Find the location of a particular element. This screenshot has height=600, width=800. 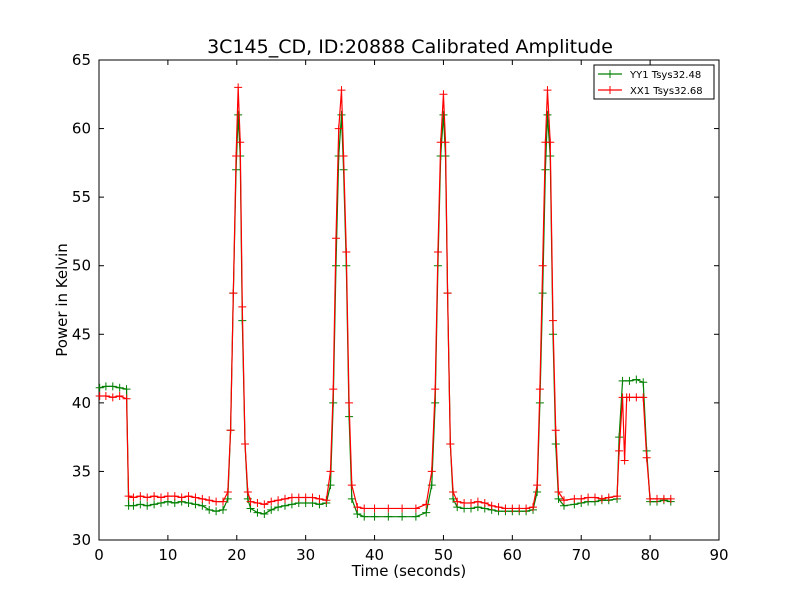

x-tick-label: 20 is located at coordinates (236, 555).